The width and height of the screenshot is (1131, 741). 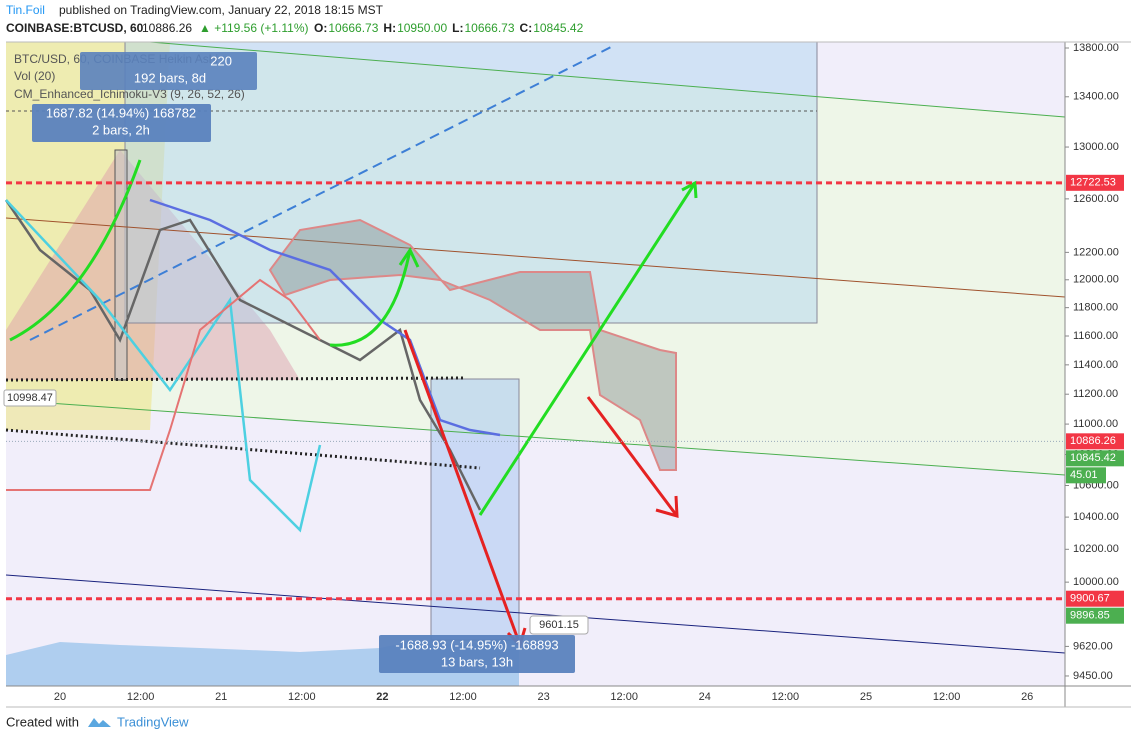 I want to click on price-tag-label: 12722.53, so click(x=1093, y=183).